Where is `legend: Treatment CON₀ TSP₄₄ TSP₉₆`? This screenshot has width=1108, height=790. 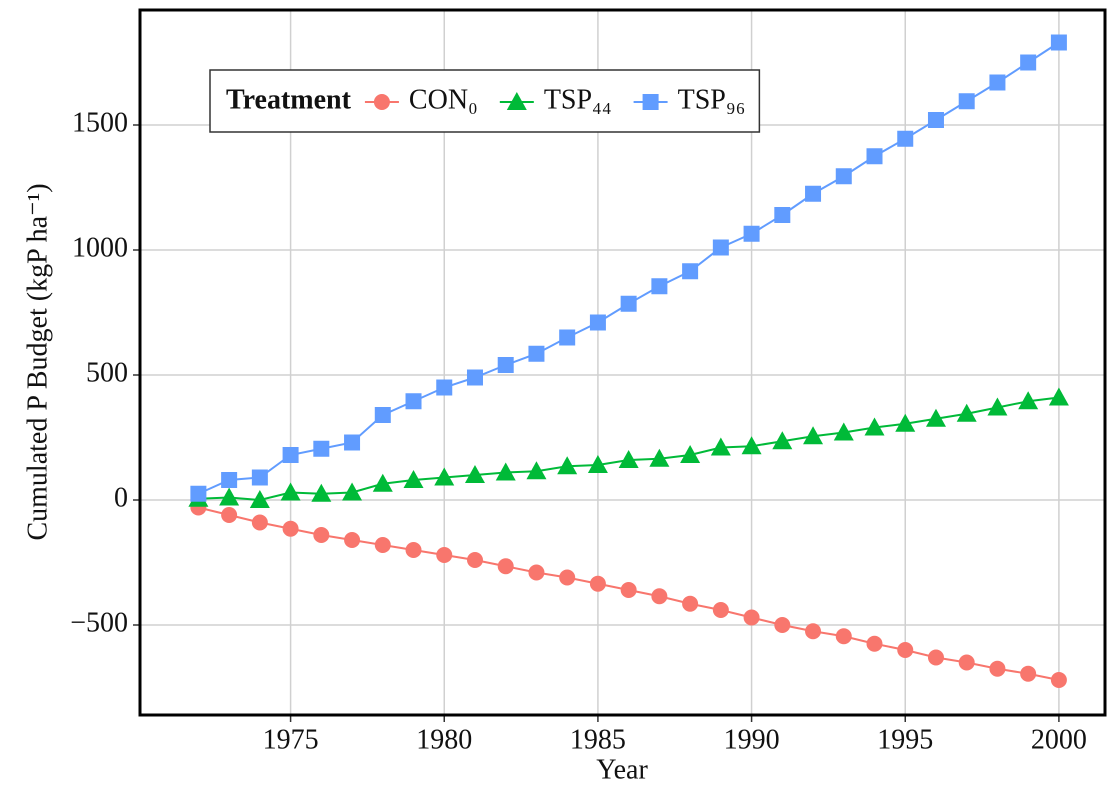
legend: Treatment CON₀ TSP₄₄ TSP₉₆ is located at coordinates (485, 101).